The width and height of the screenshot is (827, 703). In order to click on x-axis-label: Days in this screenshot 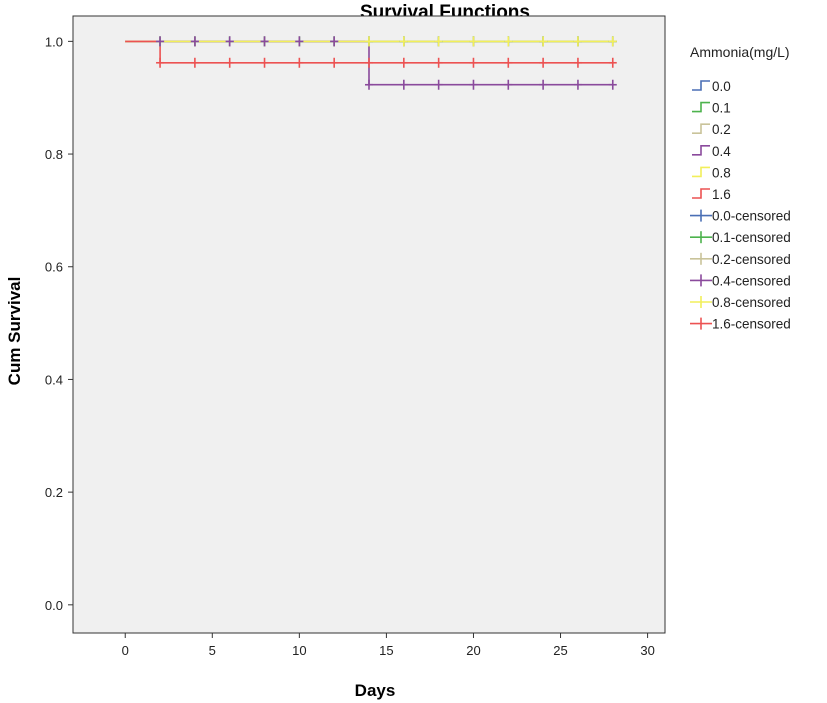, I will do `click(375, 690)`.